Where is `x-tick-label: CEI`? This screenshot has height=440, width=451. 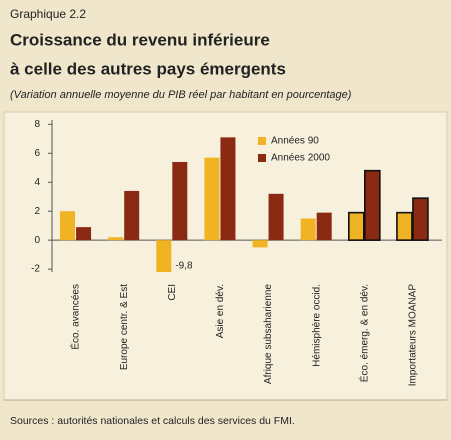
x-tick-label: CEI is located at coordinates (172, 292).